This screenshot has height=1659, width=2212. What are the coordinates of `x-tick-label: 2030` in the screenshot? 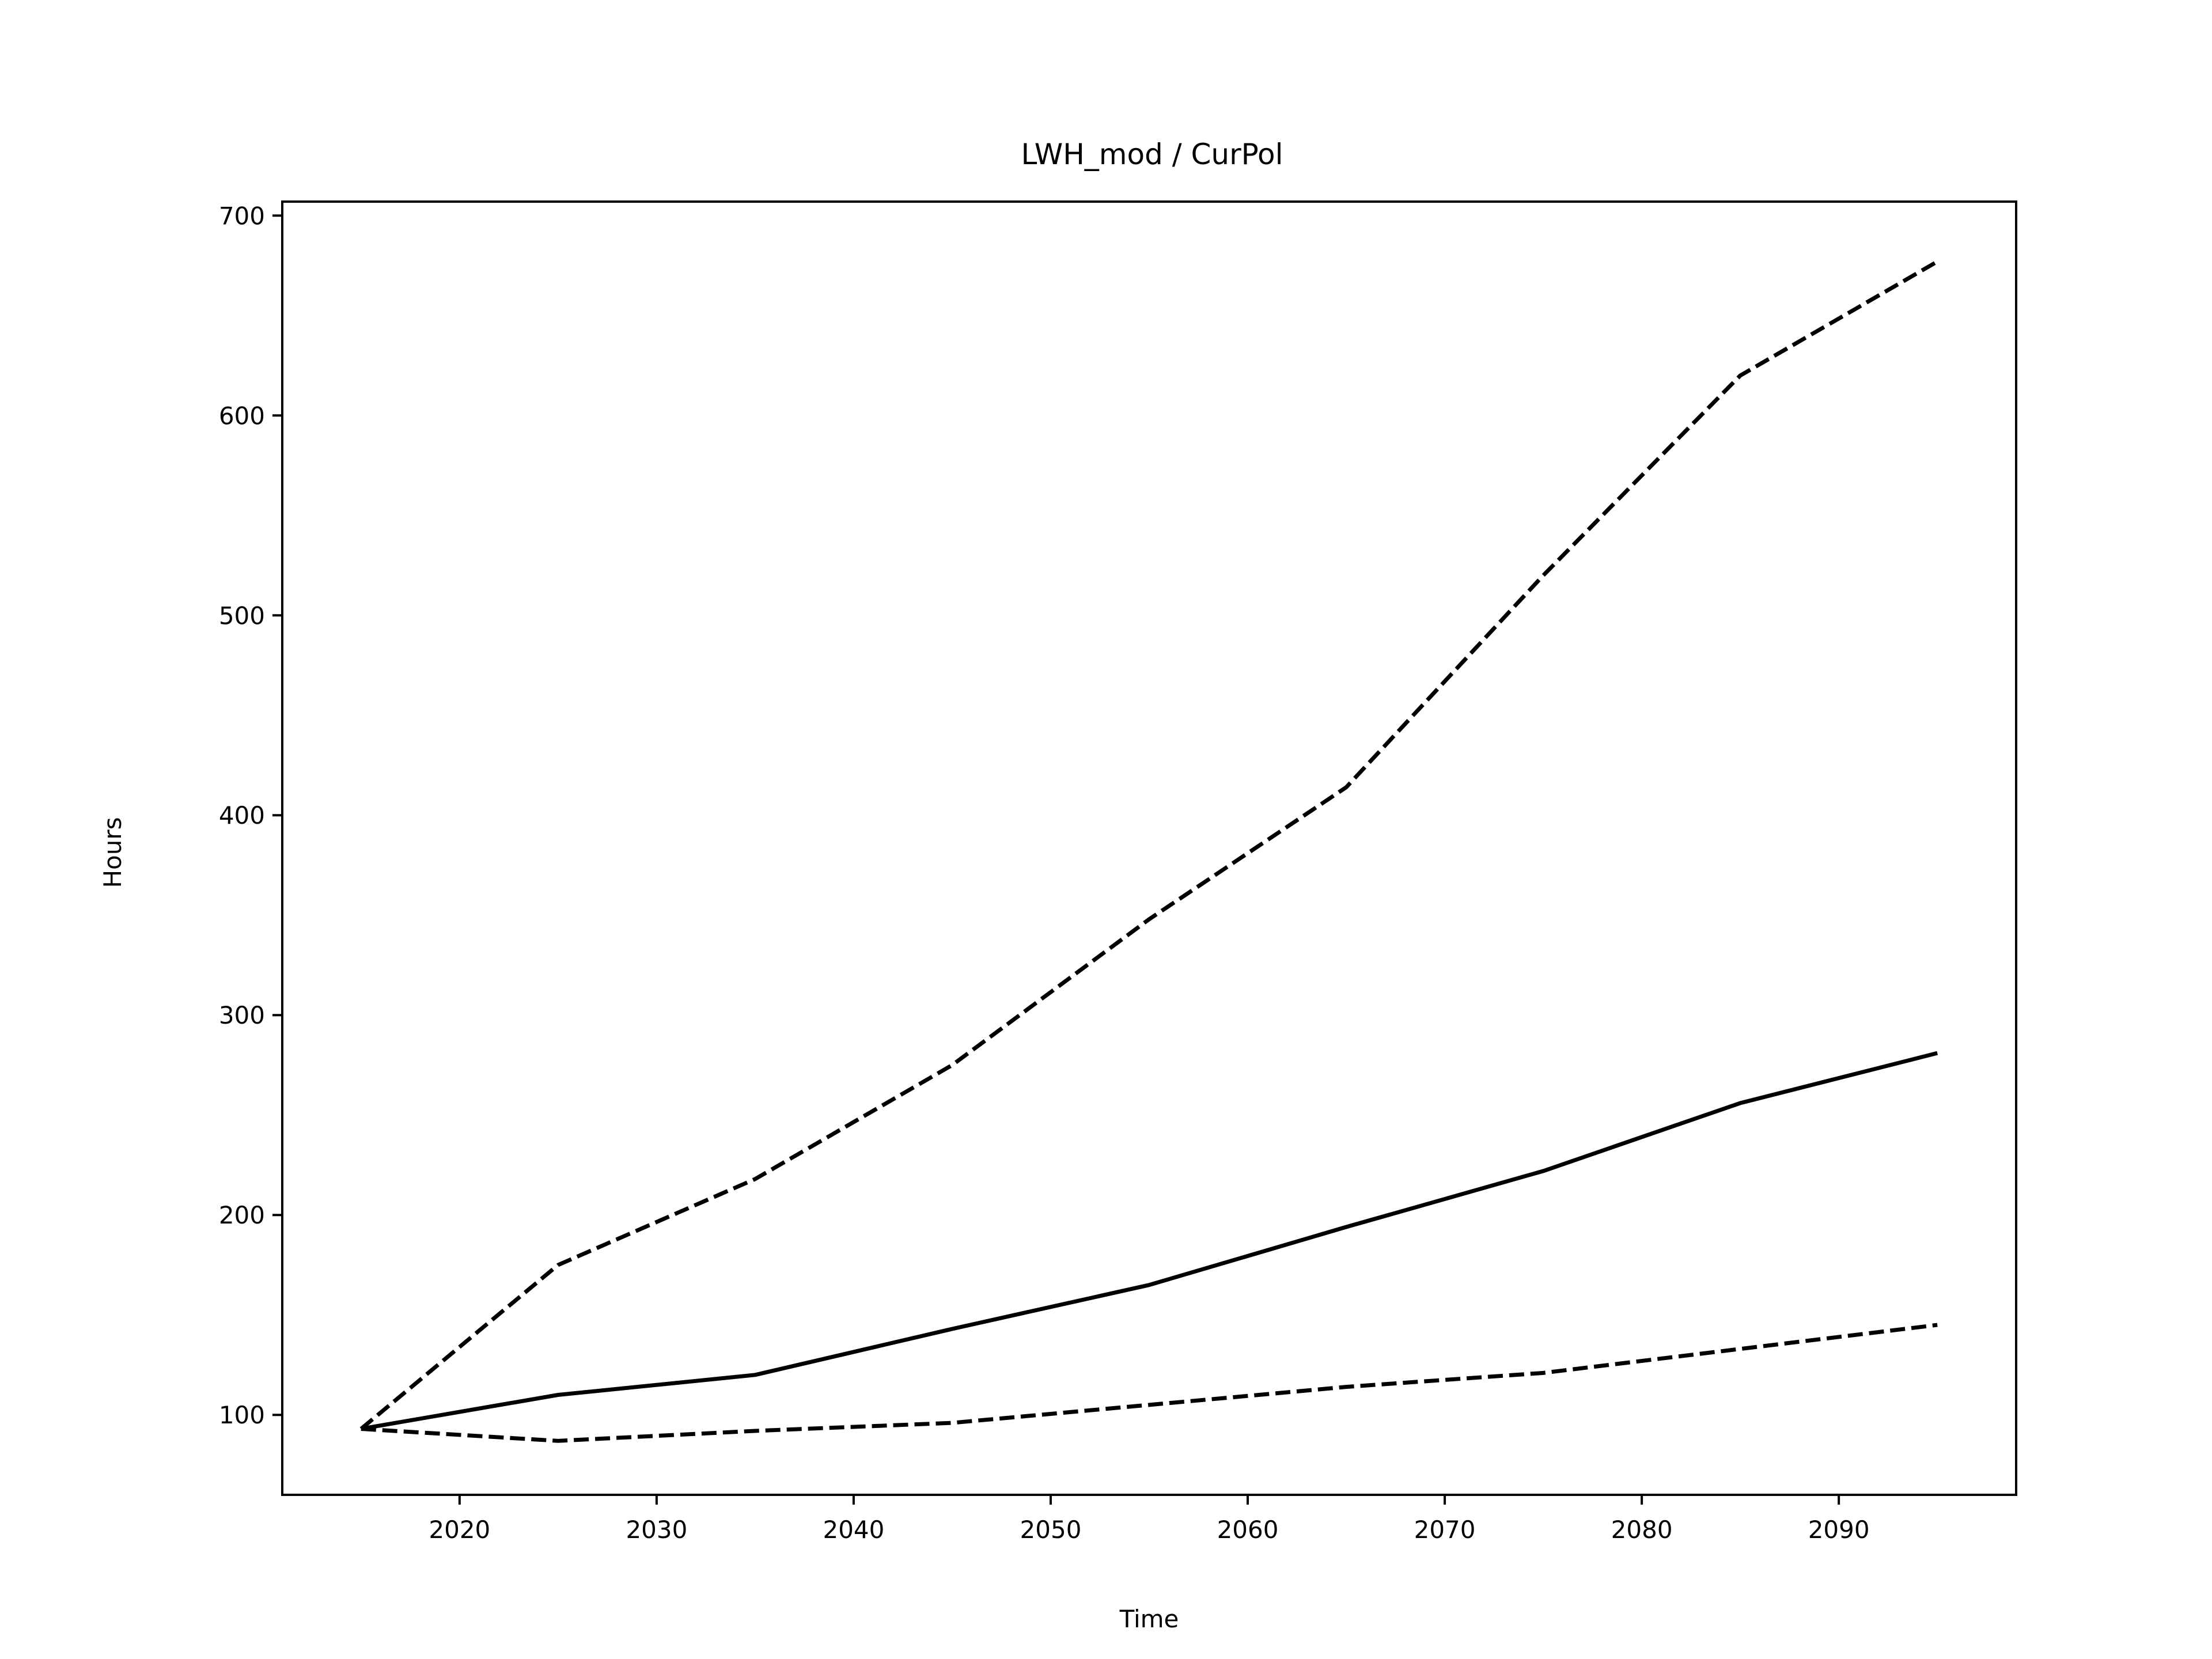 It's located at (656, 1530).